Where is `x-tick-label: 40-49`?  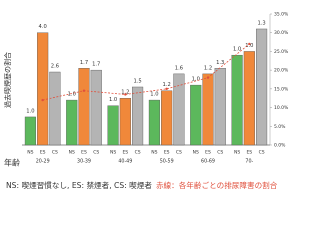
x-tick-label: 40-49 is located at coordinates (125, 162).